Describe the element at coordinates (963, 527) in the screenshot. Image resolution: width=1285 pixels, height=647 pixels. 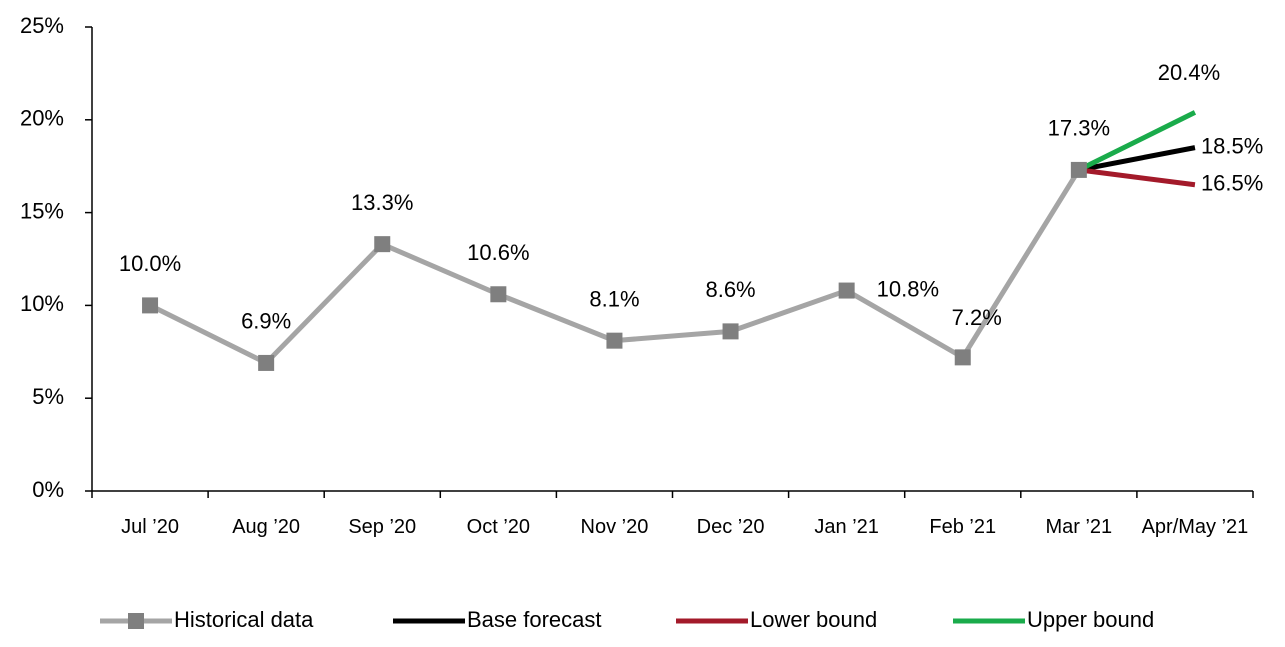
I see `x-tick-label: Feb ’21` at that location.